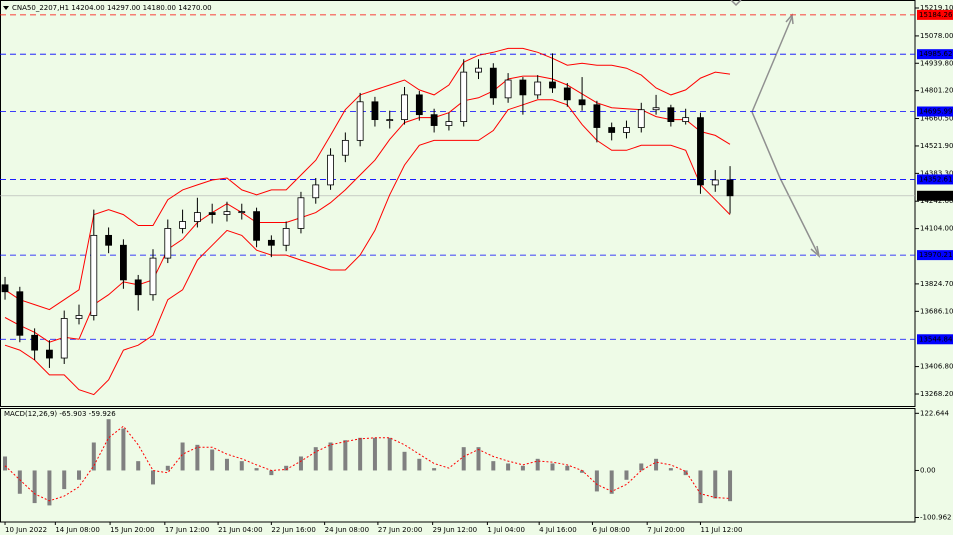  I want to click on level-label: 14985.62, so click(935, 54).